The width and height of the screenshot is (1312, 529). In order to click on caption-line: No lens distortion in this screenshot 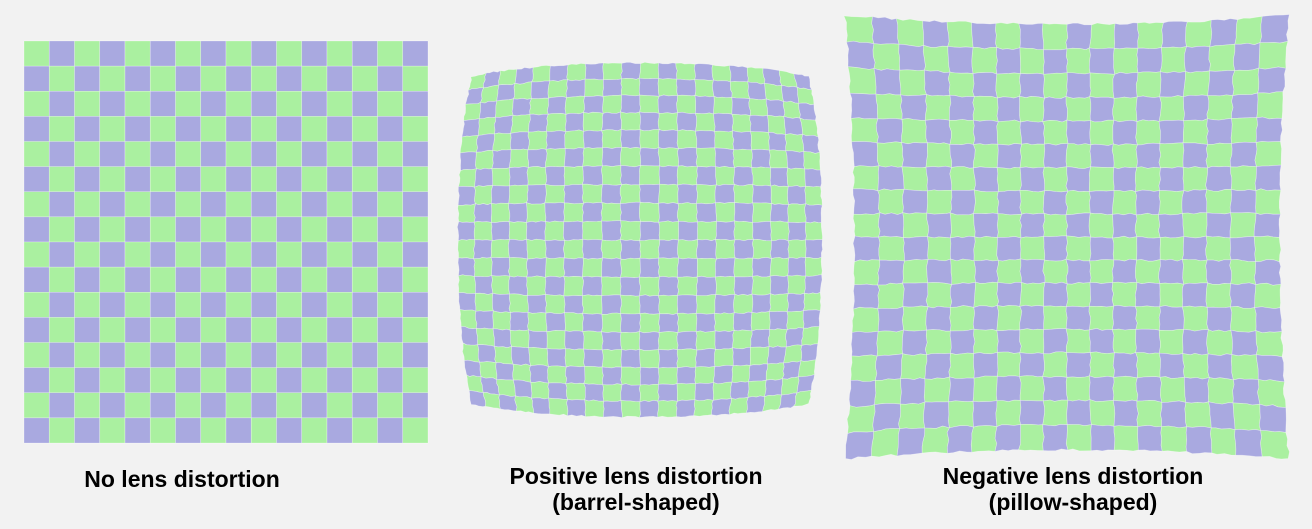, I will do `click(182, 479)`.